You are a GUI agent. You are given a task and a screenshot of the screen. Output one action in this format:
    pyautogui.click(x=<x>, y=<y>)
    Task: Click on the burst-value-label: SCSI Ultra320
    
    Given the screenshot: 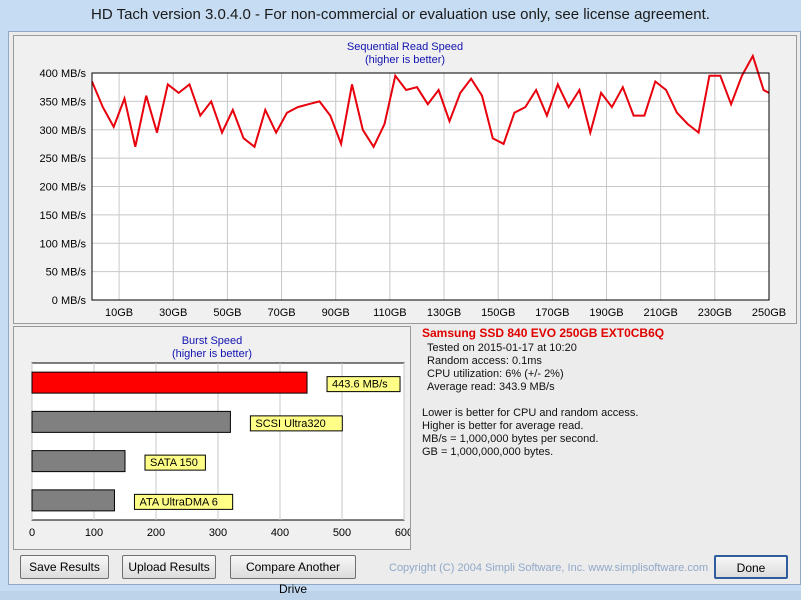 What is the action you would take?
    pyautogui.click(x=290, y=424)
    